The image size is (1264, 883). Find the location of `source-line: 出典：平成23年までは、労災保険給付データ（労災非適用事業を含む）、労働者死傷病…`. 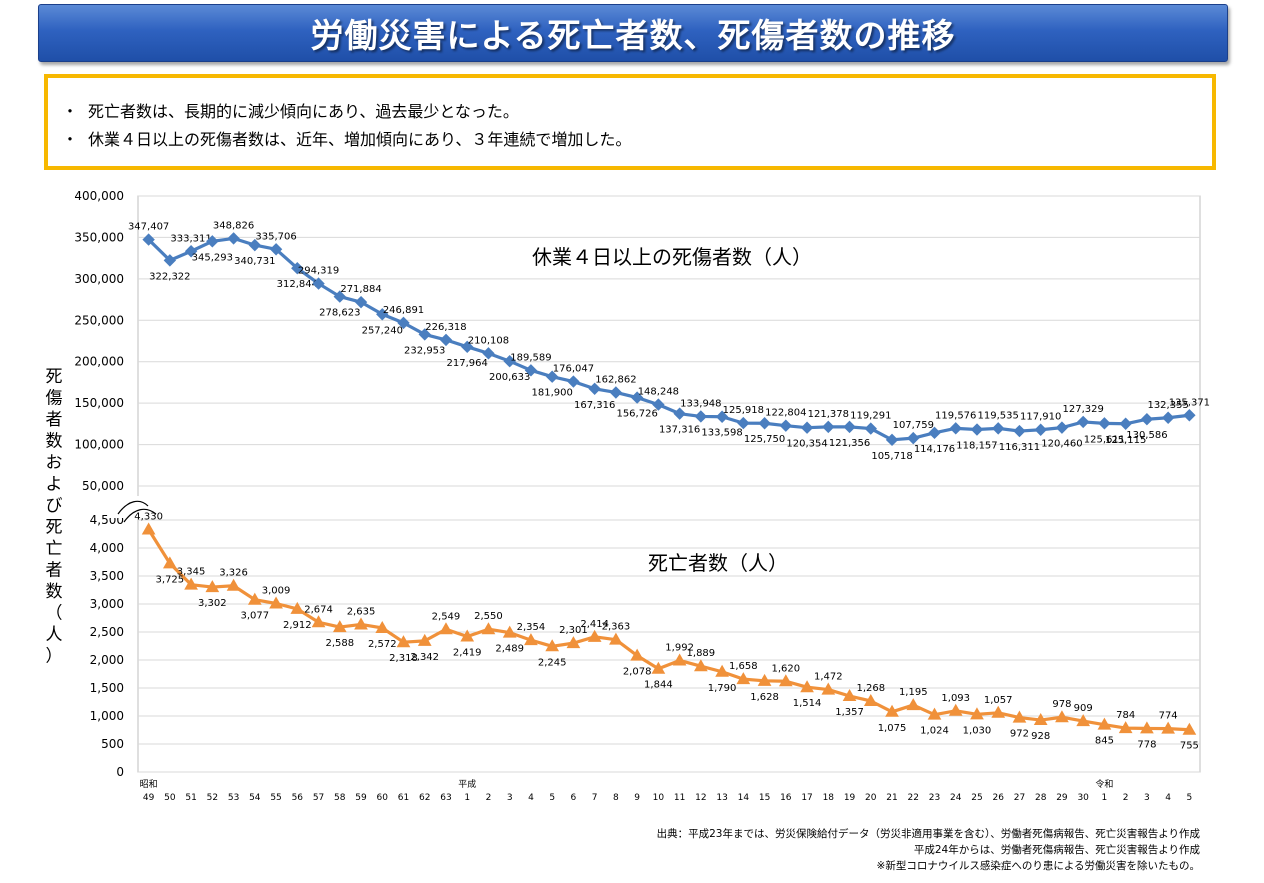

source-line: 出典：平成23年までは、労災保険給付データ（労災非適用事業を含む）、労働者死傷病… is located at coordinates (928, 834).